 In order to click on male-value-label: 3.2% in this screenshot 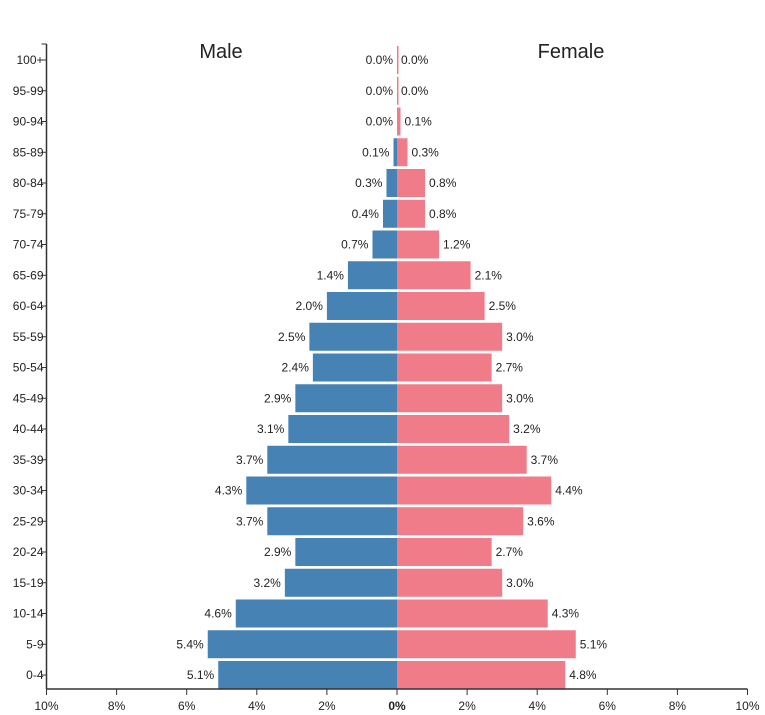, I will do `click(267, 583)`.